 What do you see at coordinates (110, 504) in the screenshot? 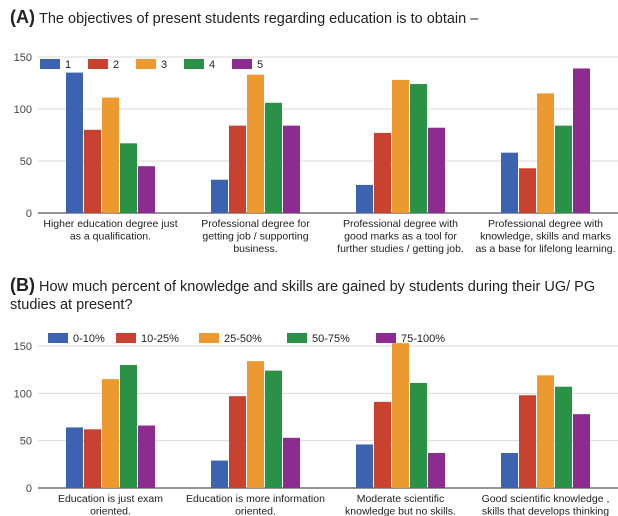
I see `chart-b-category-label: Education is just exam oriented.` at bounding box center [110, 504].